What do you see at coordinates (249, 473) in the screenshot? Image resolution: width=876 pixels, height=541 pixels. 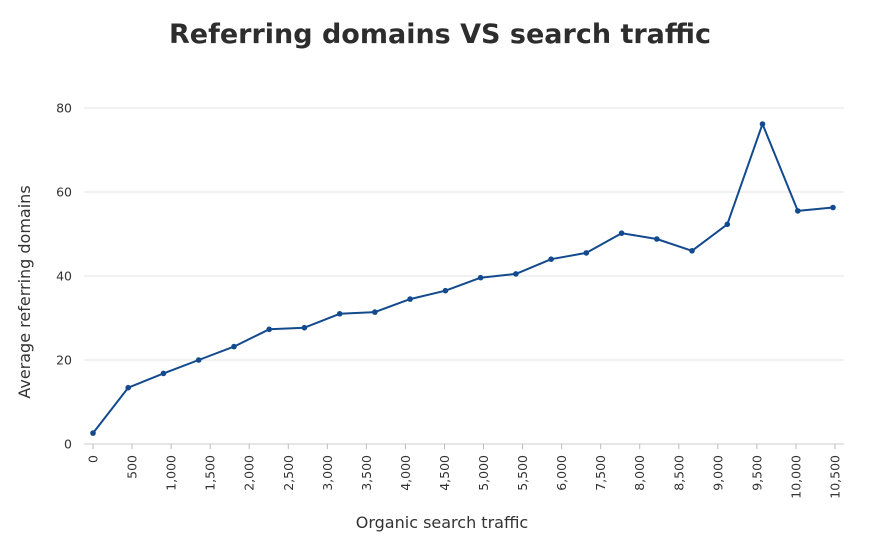 I see `x-tick-label: 2,000` at bounding box center [249, 473].